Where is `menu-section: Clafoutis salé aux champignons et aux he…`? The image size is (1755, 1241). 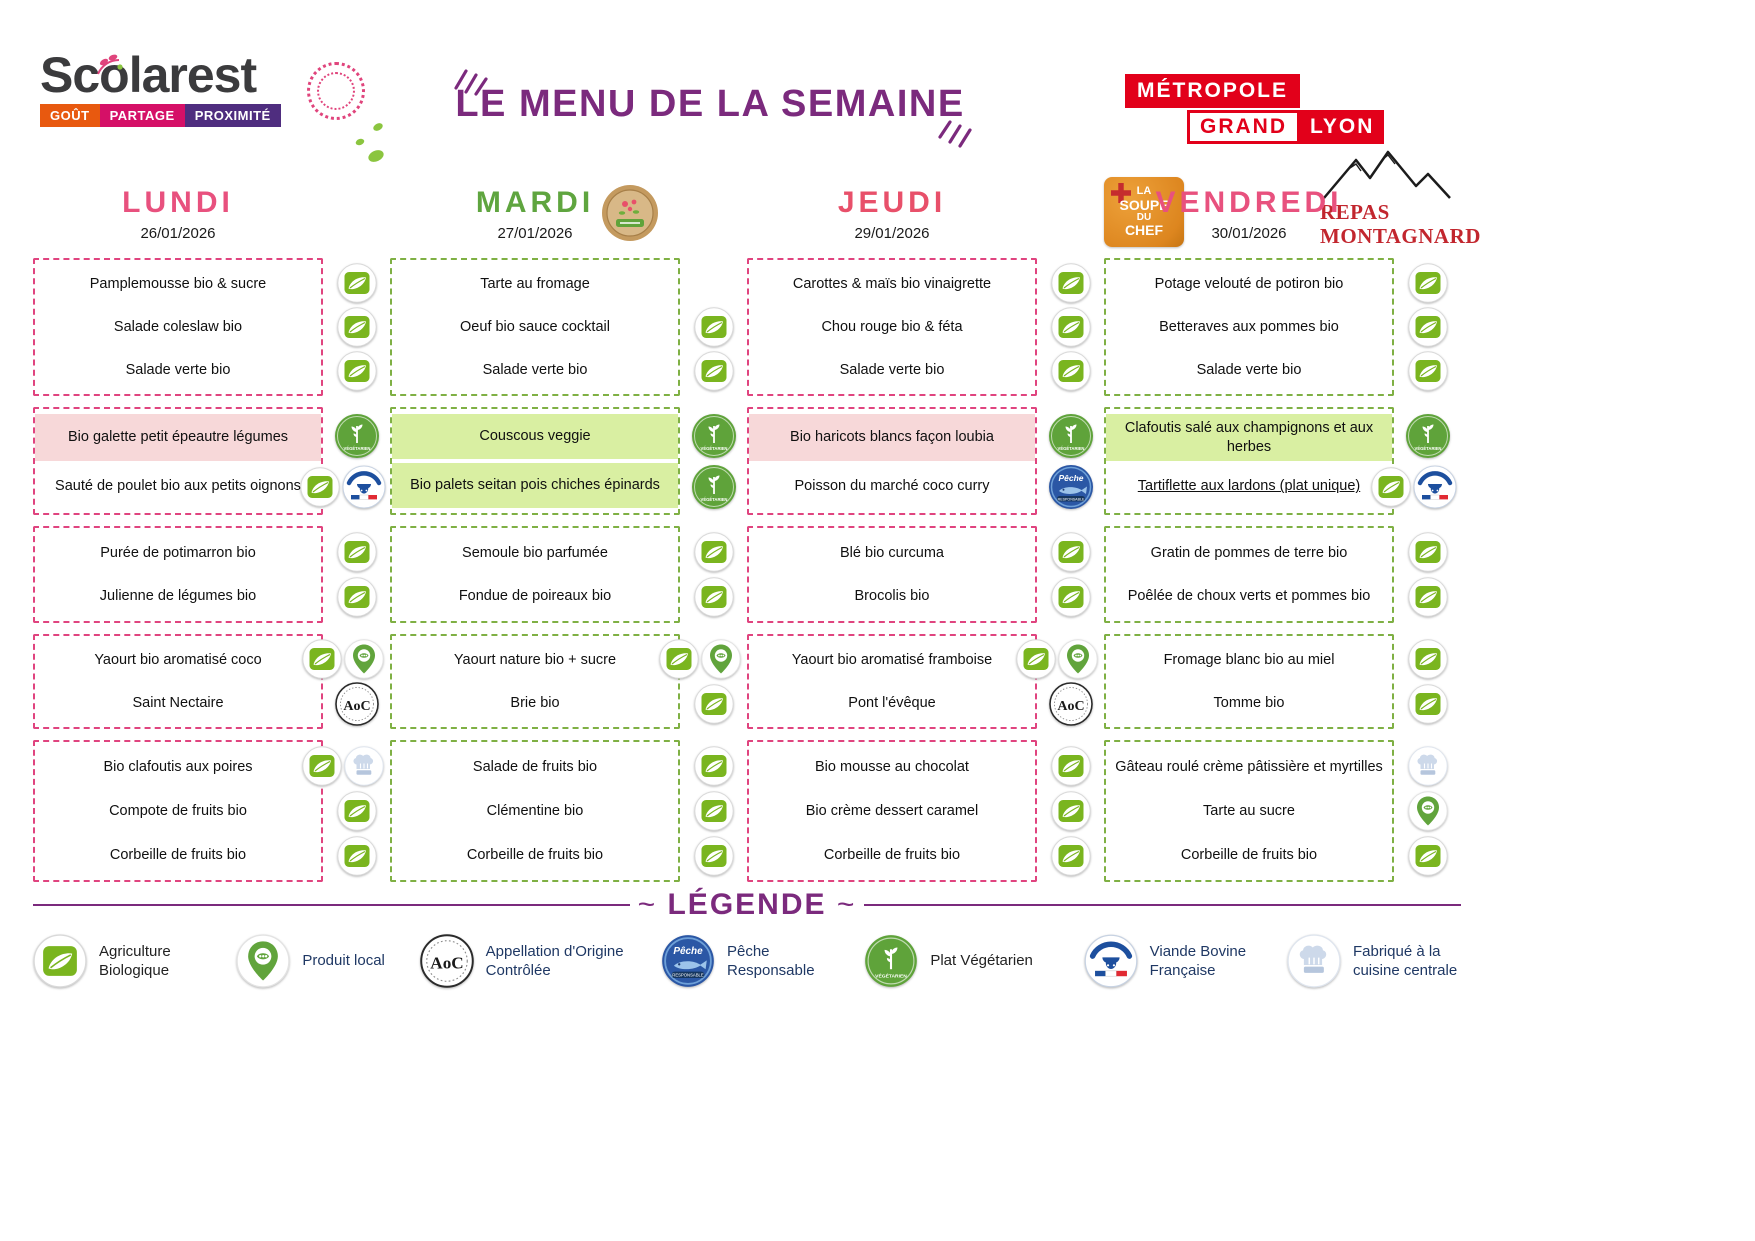
menu-section: Clafoutis salé aux champignons et aux he… is located at coordinates (1282, 461).